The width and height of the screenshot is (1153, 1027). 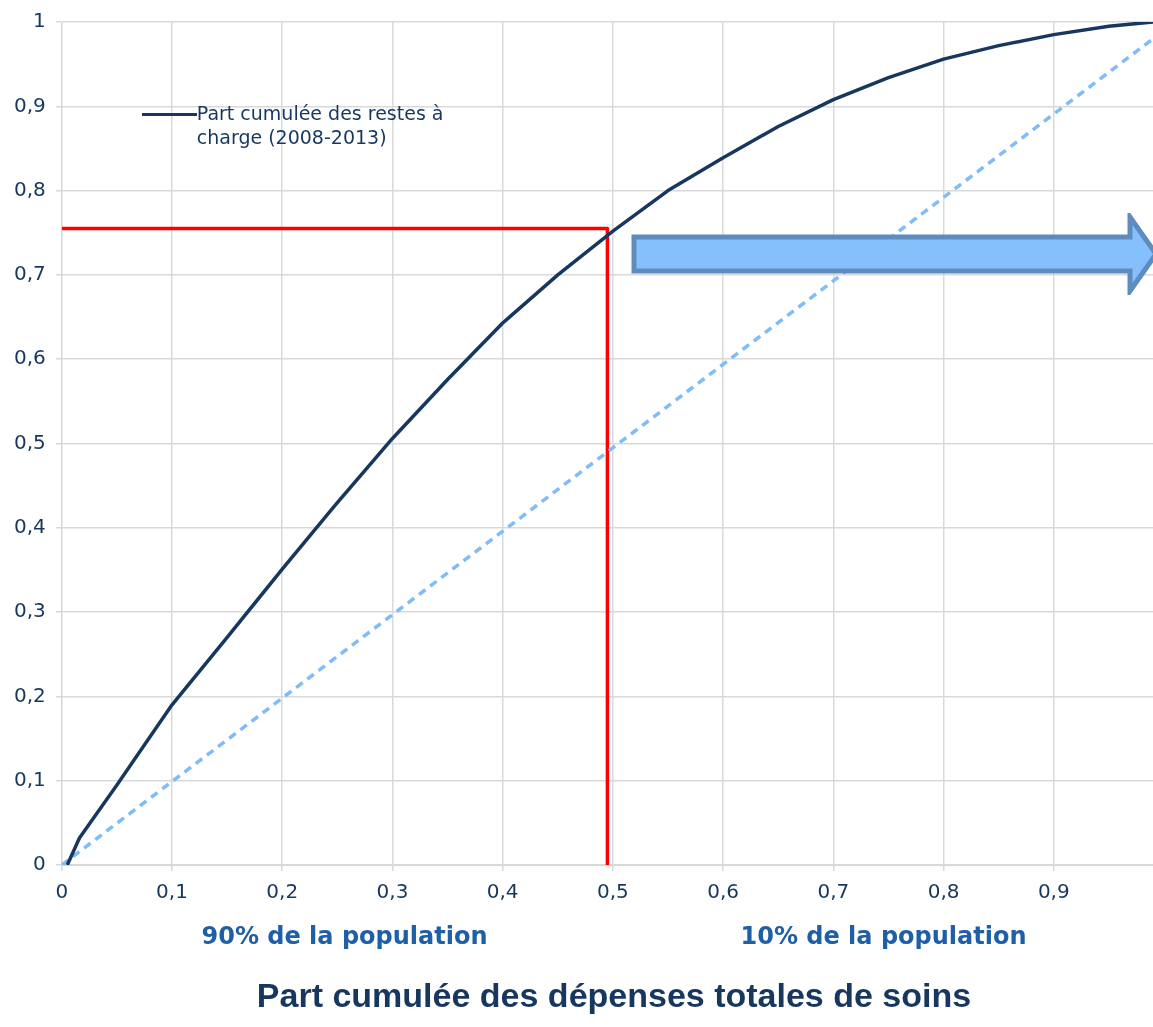 What do you see at coordinates (344, 936) in the screenshot?
I see `text: 90% de la population` at bounding box center [344, 936].